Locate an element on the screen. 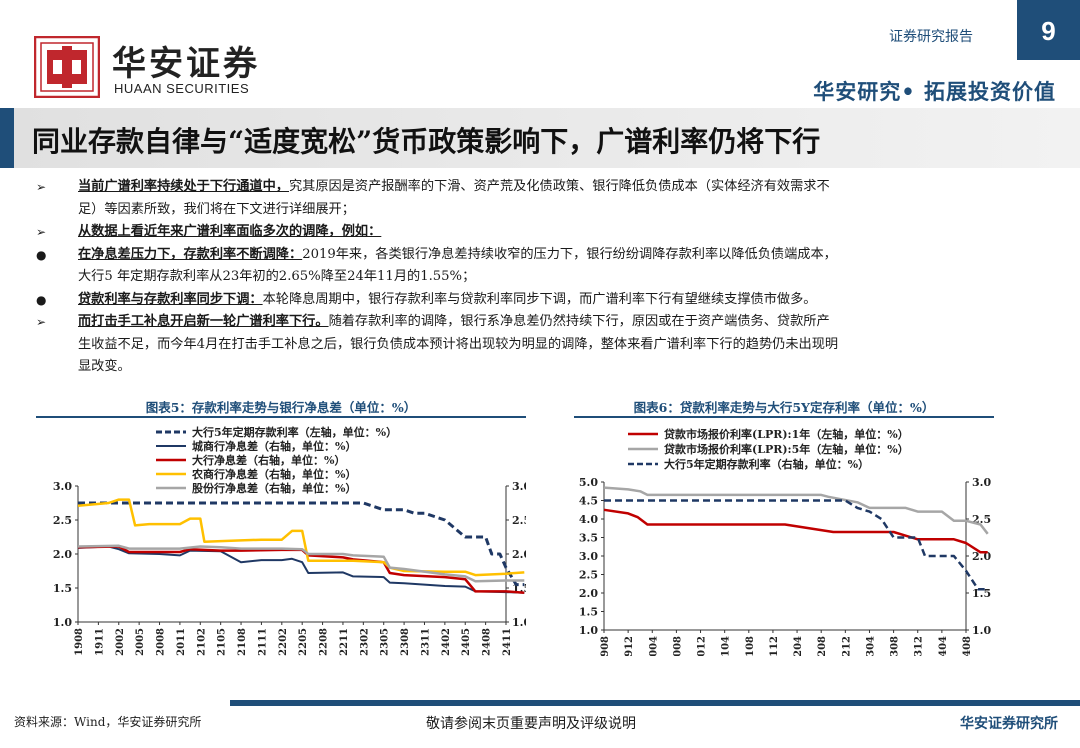  x-tick-label: 202312 is located at coordinates (919, 646).